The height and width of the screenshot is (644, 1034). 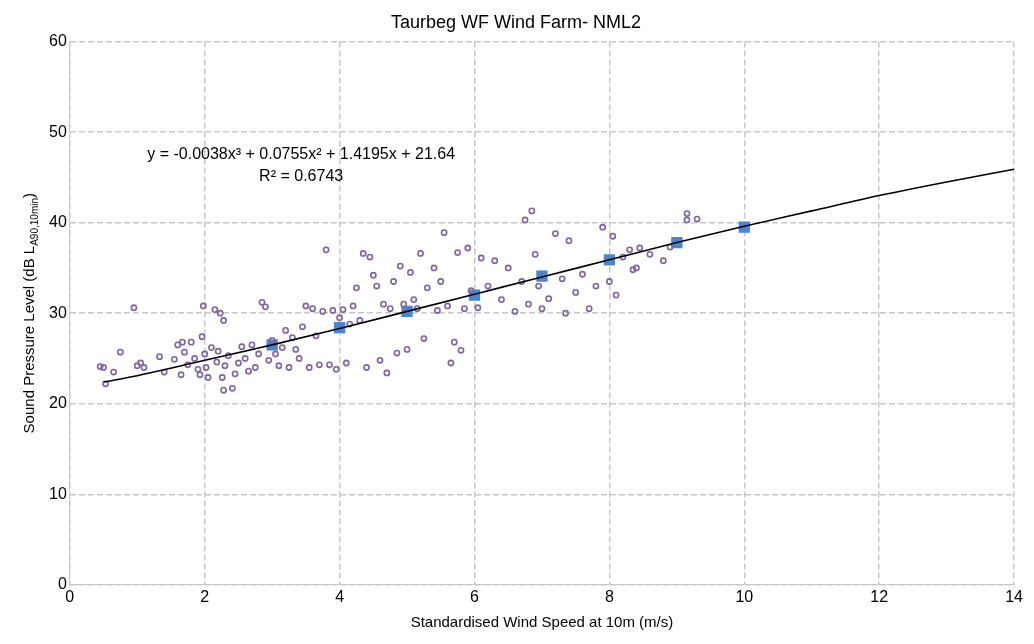 I want to click on x-tick-label: 2, so click(x=205, y=596).